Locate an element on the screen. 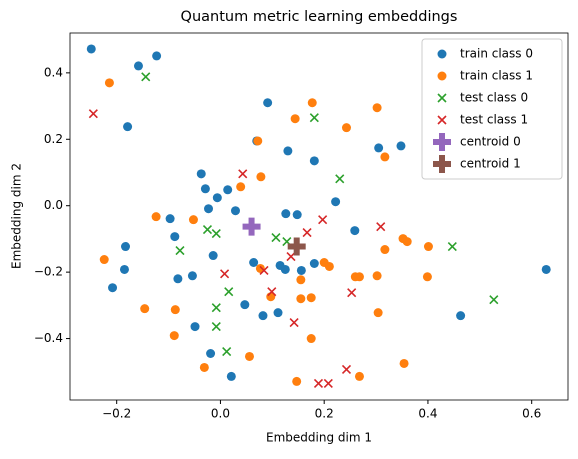  legend-box is located at coordinates (492, 109).